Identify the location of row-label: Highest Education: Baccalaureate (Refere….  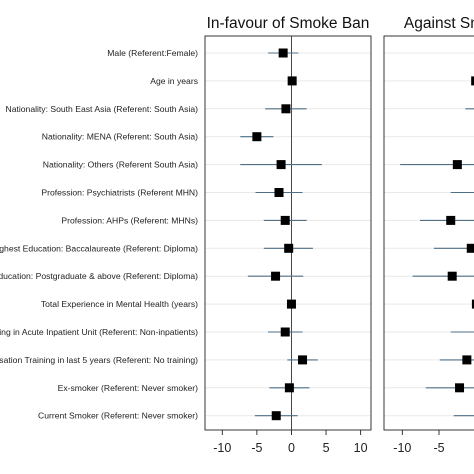
(99, 248).